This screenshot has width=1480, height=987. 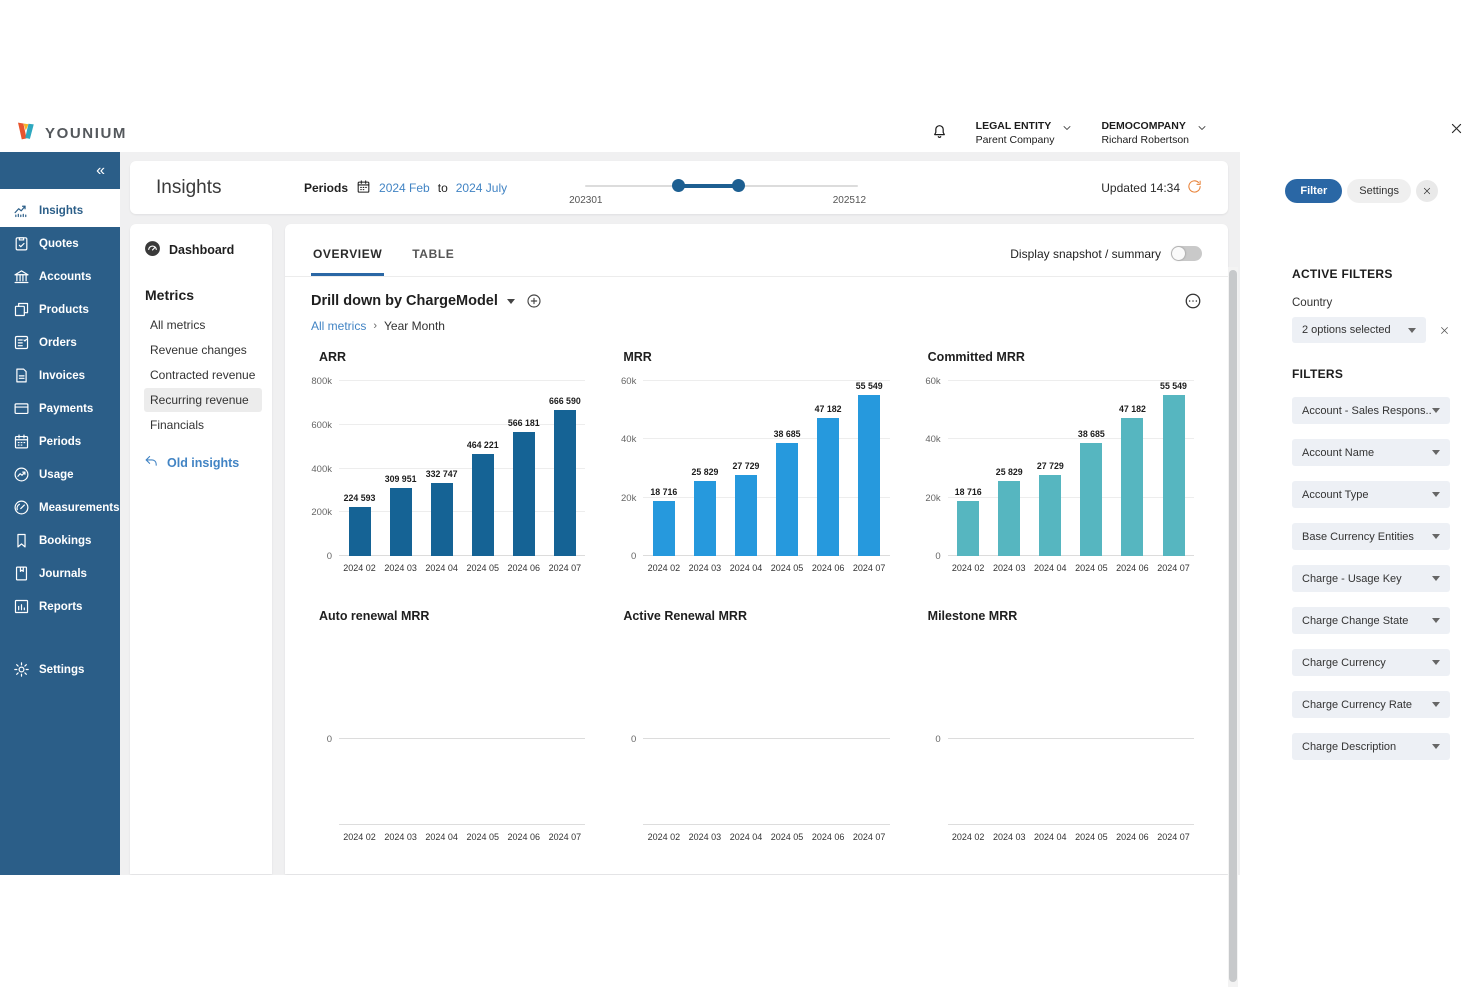 I want to click on country-filter-select: 2 options selected, so click(x=1359, y=330).